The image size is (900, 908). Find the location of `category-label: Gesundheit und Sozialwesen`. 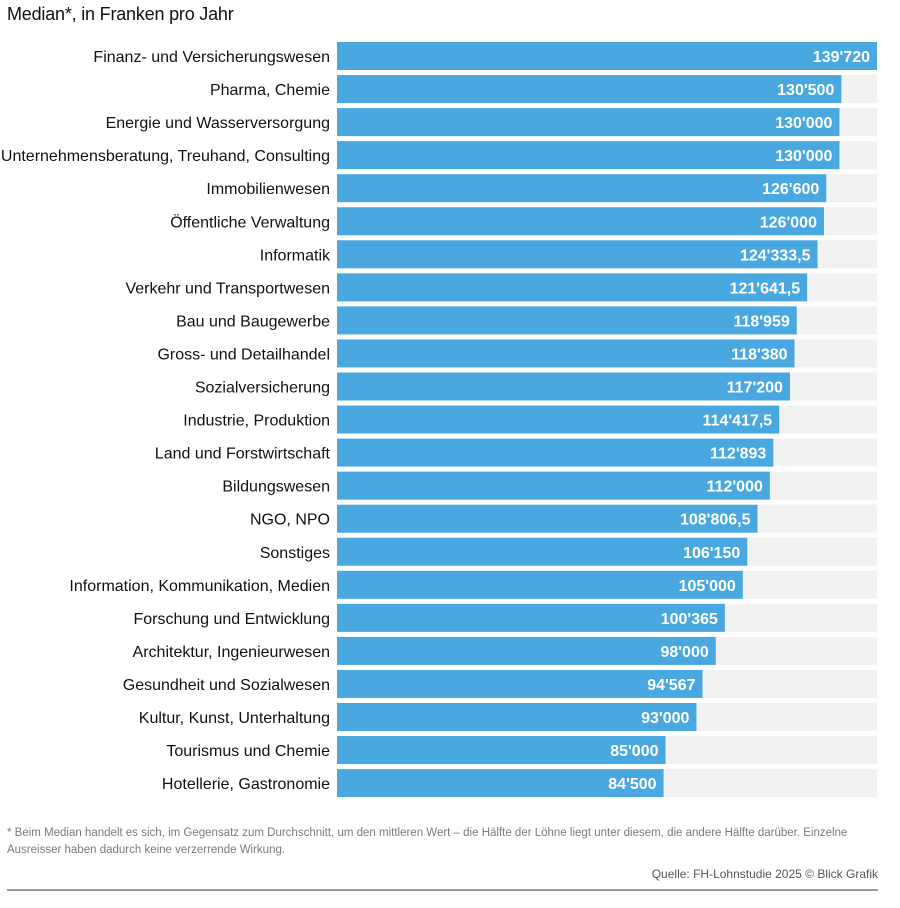

category-label: Gesundheit und Sozialwesen is located at coordinates (226, 685).